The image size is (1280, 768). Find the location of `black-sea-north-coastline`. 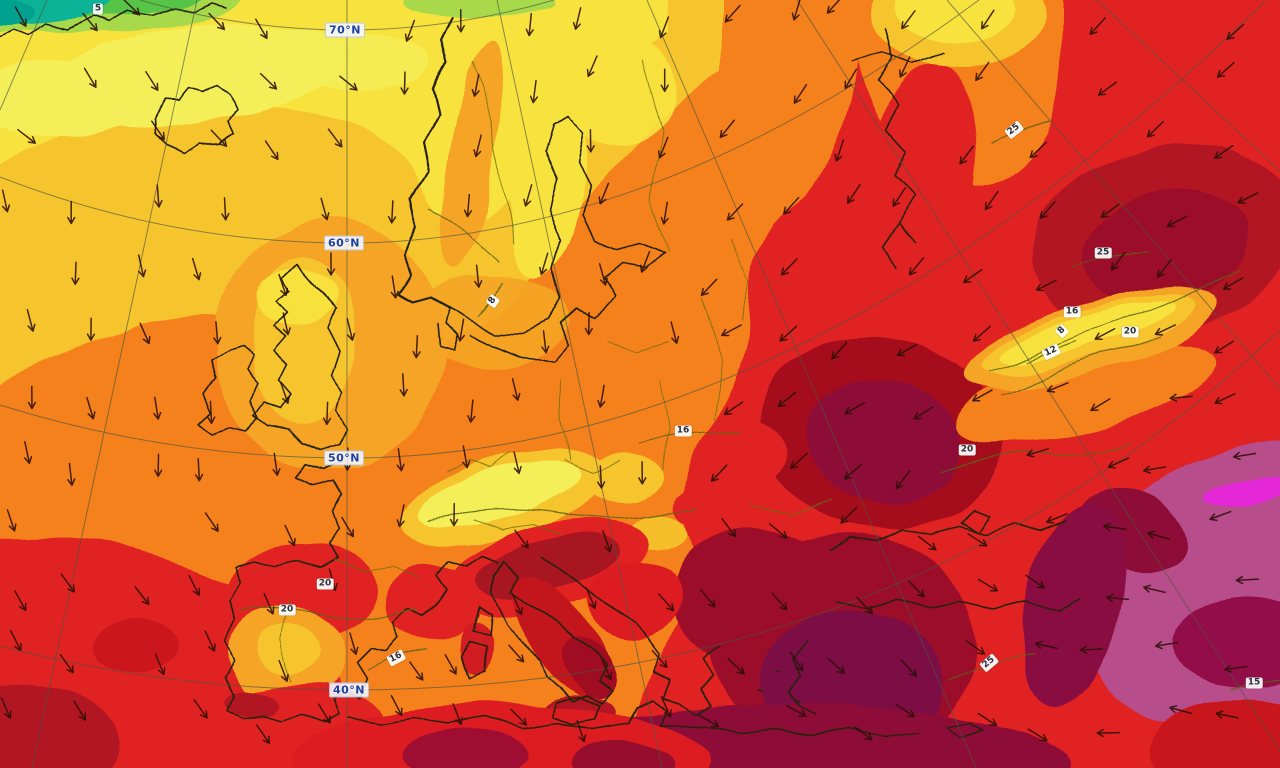

black-sea-north-coastline is located at coordinates (947, 529).